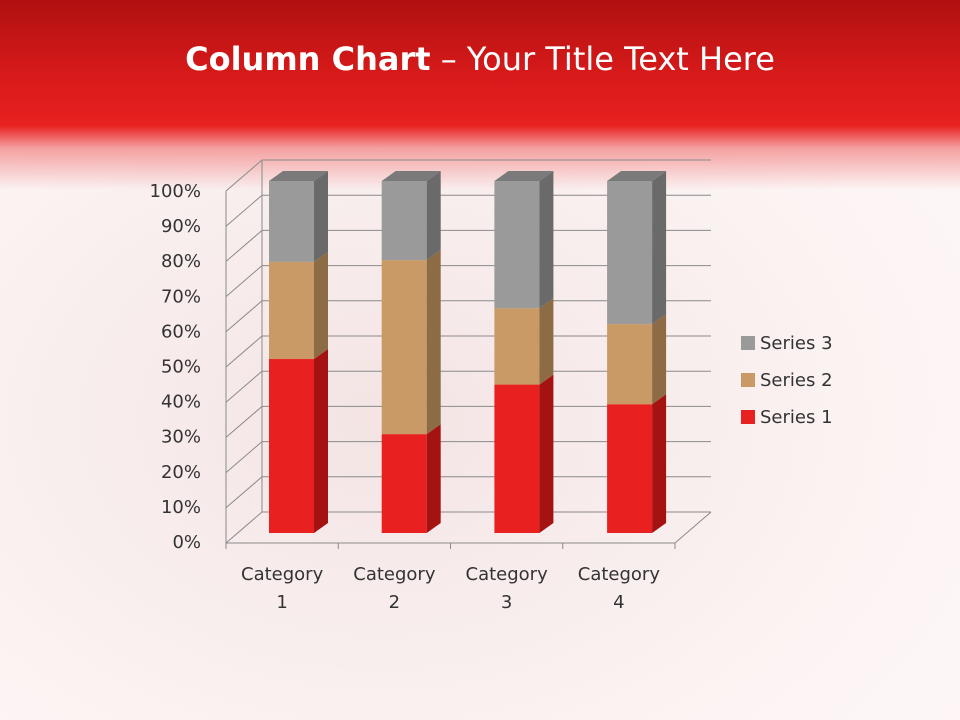 Image resolution: width=960 pixels, height=720 pixels. Describe the element at coordinates (181, 331) in the screenshot. I see `y-tick-label: 60%` at that location.